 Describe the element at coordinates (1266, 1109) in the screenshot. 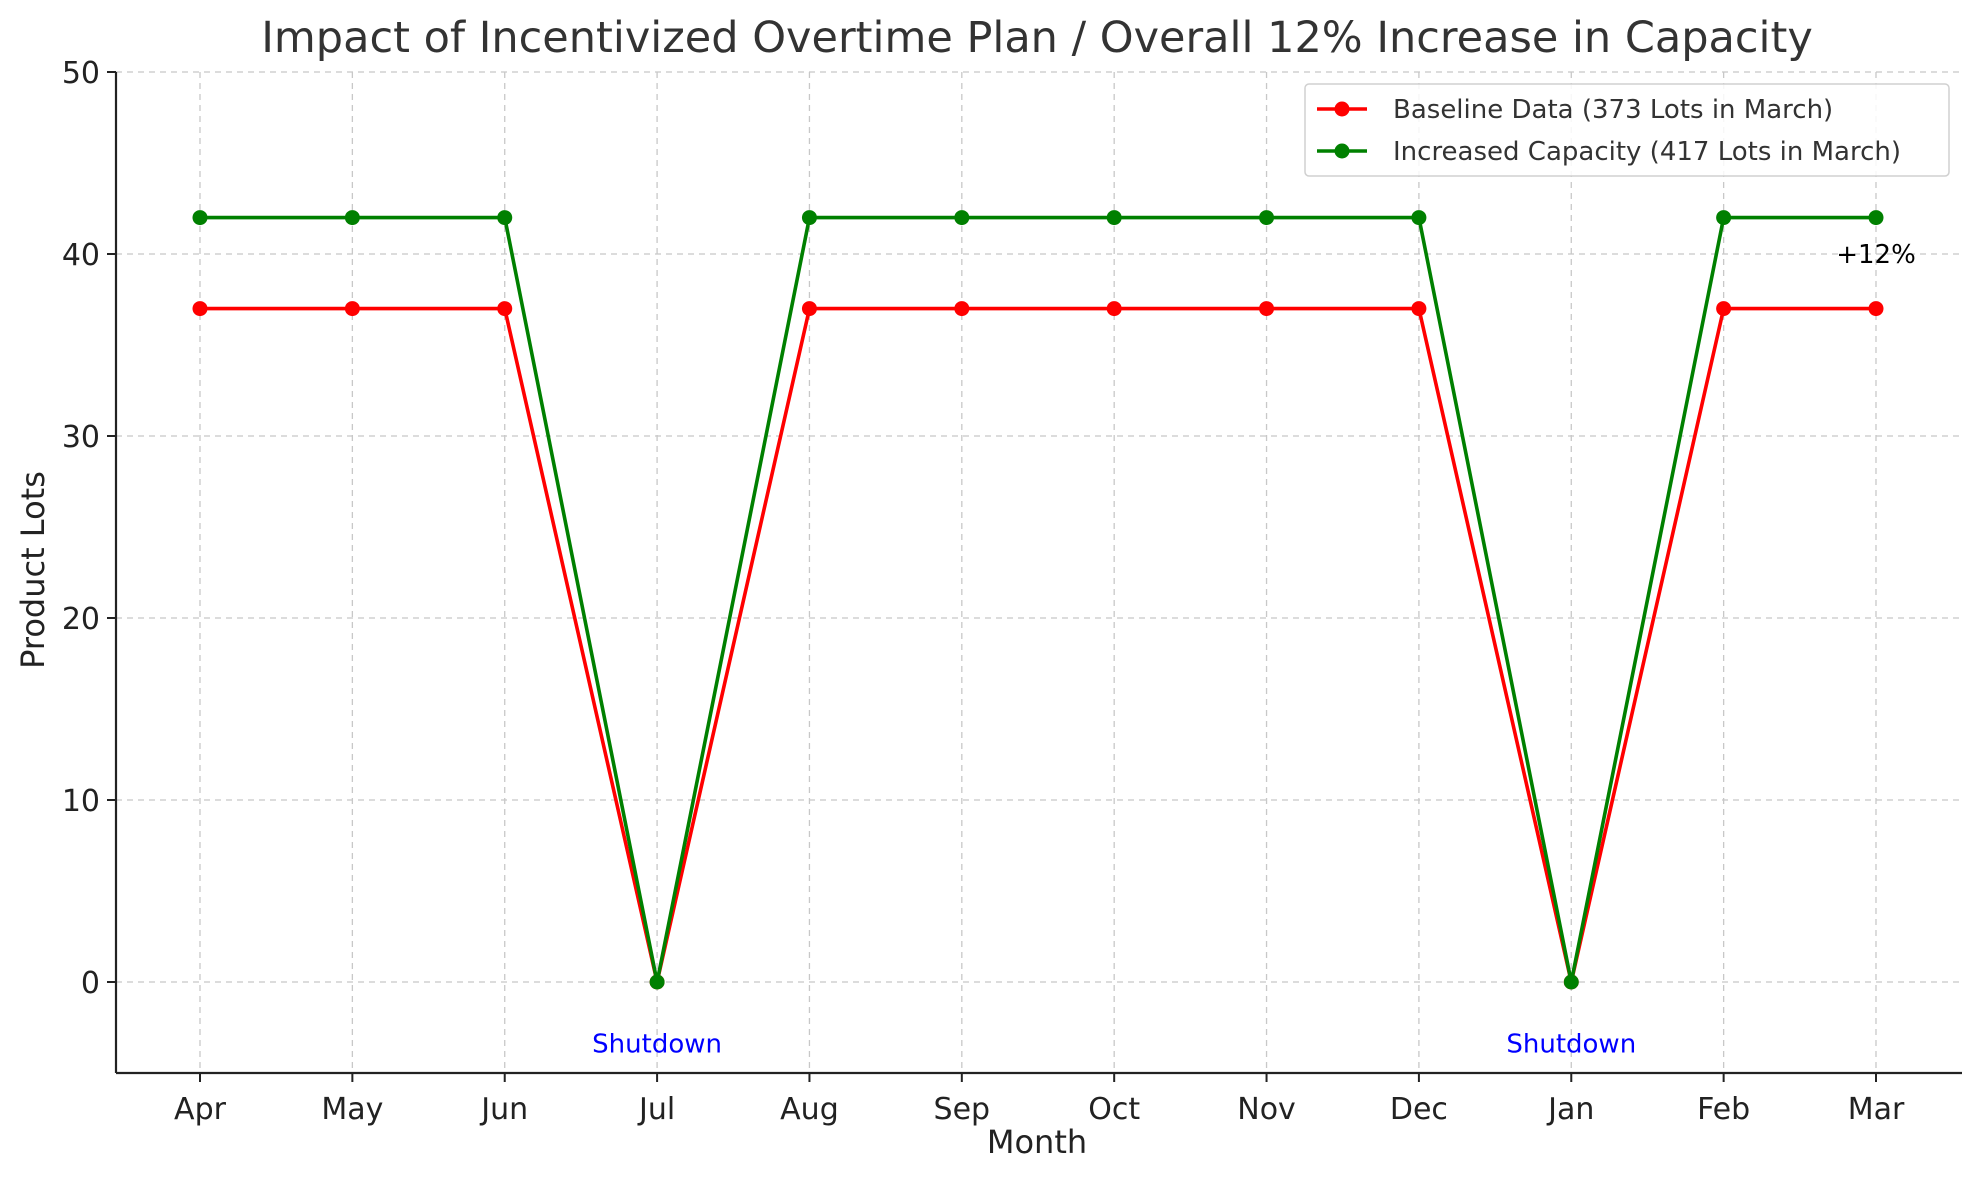

I see `x-tick-label: Nov` at that location.